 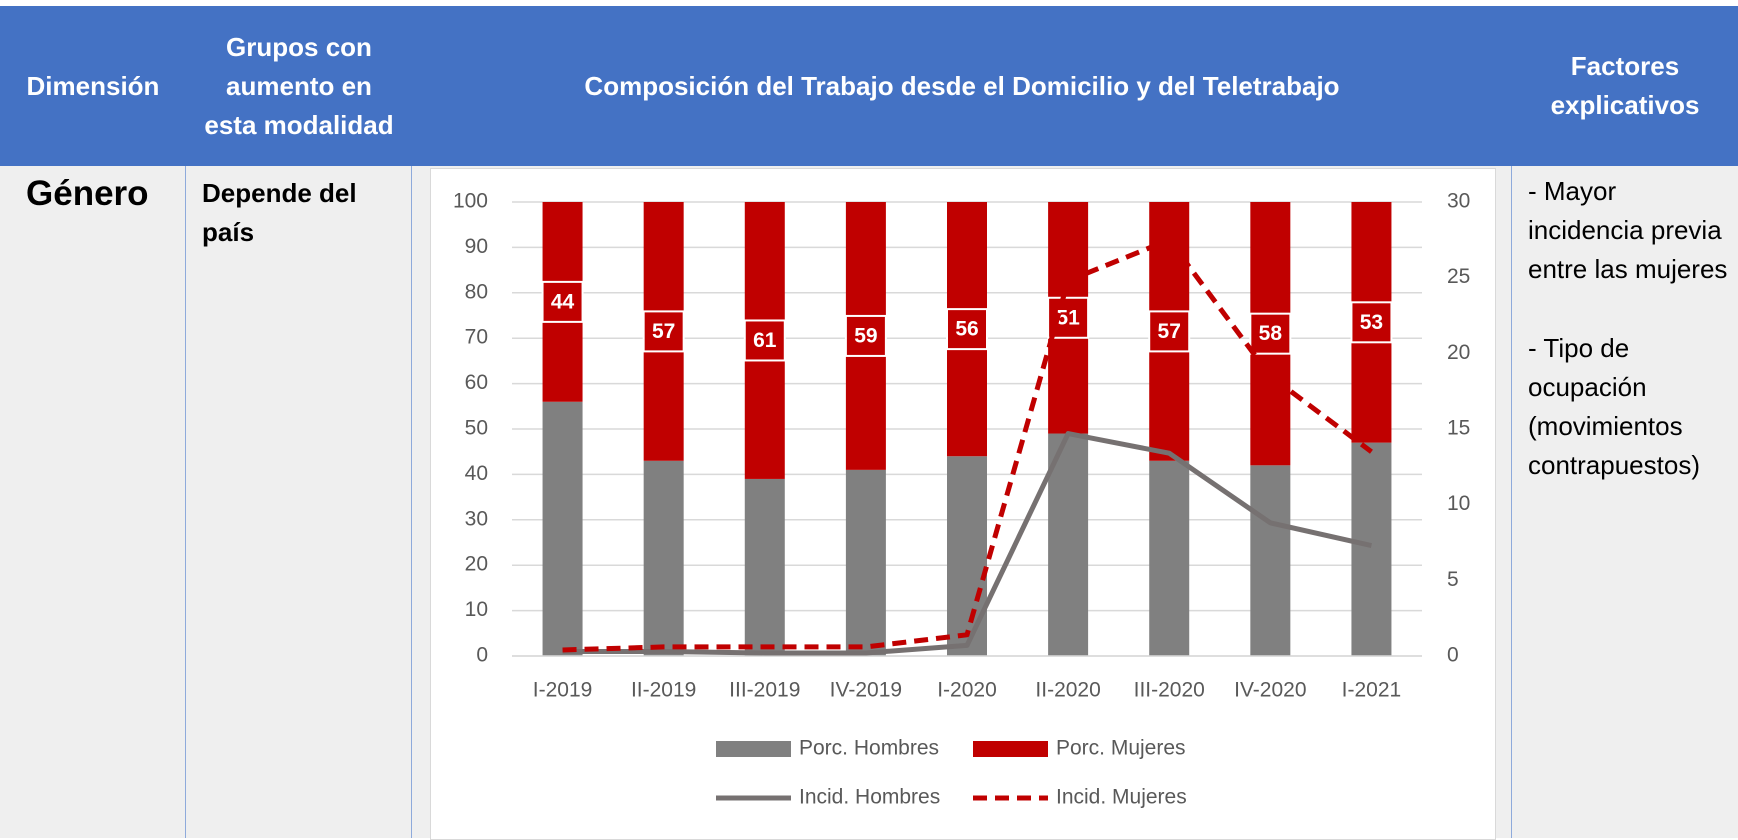 I want to click on x-tick-label: I-2021, so click(x=1372, y=690).